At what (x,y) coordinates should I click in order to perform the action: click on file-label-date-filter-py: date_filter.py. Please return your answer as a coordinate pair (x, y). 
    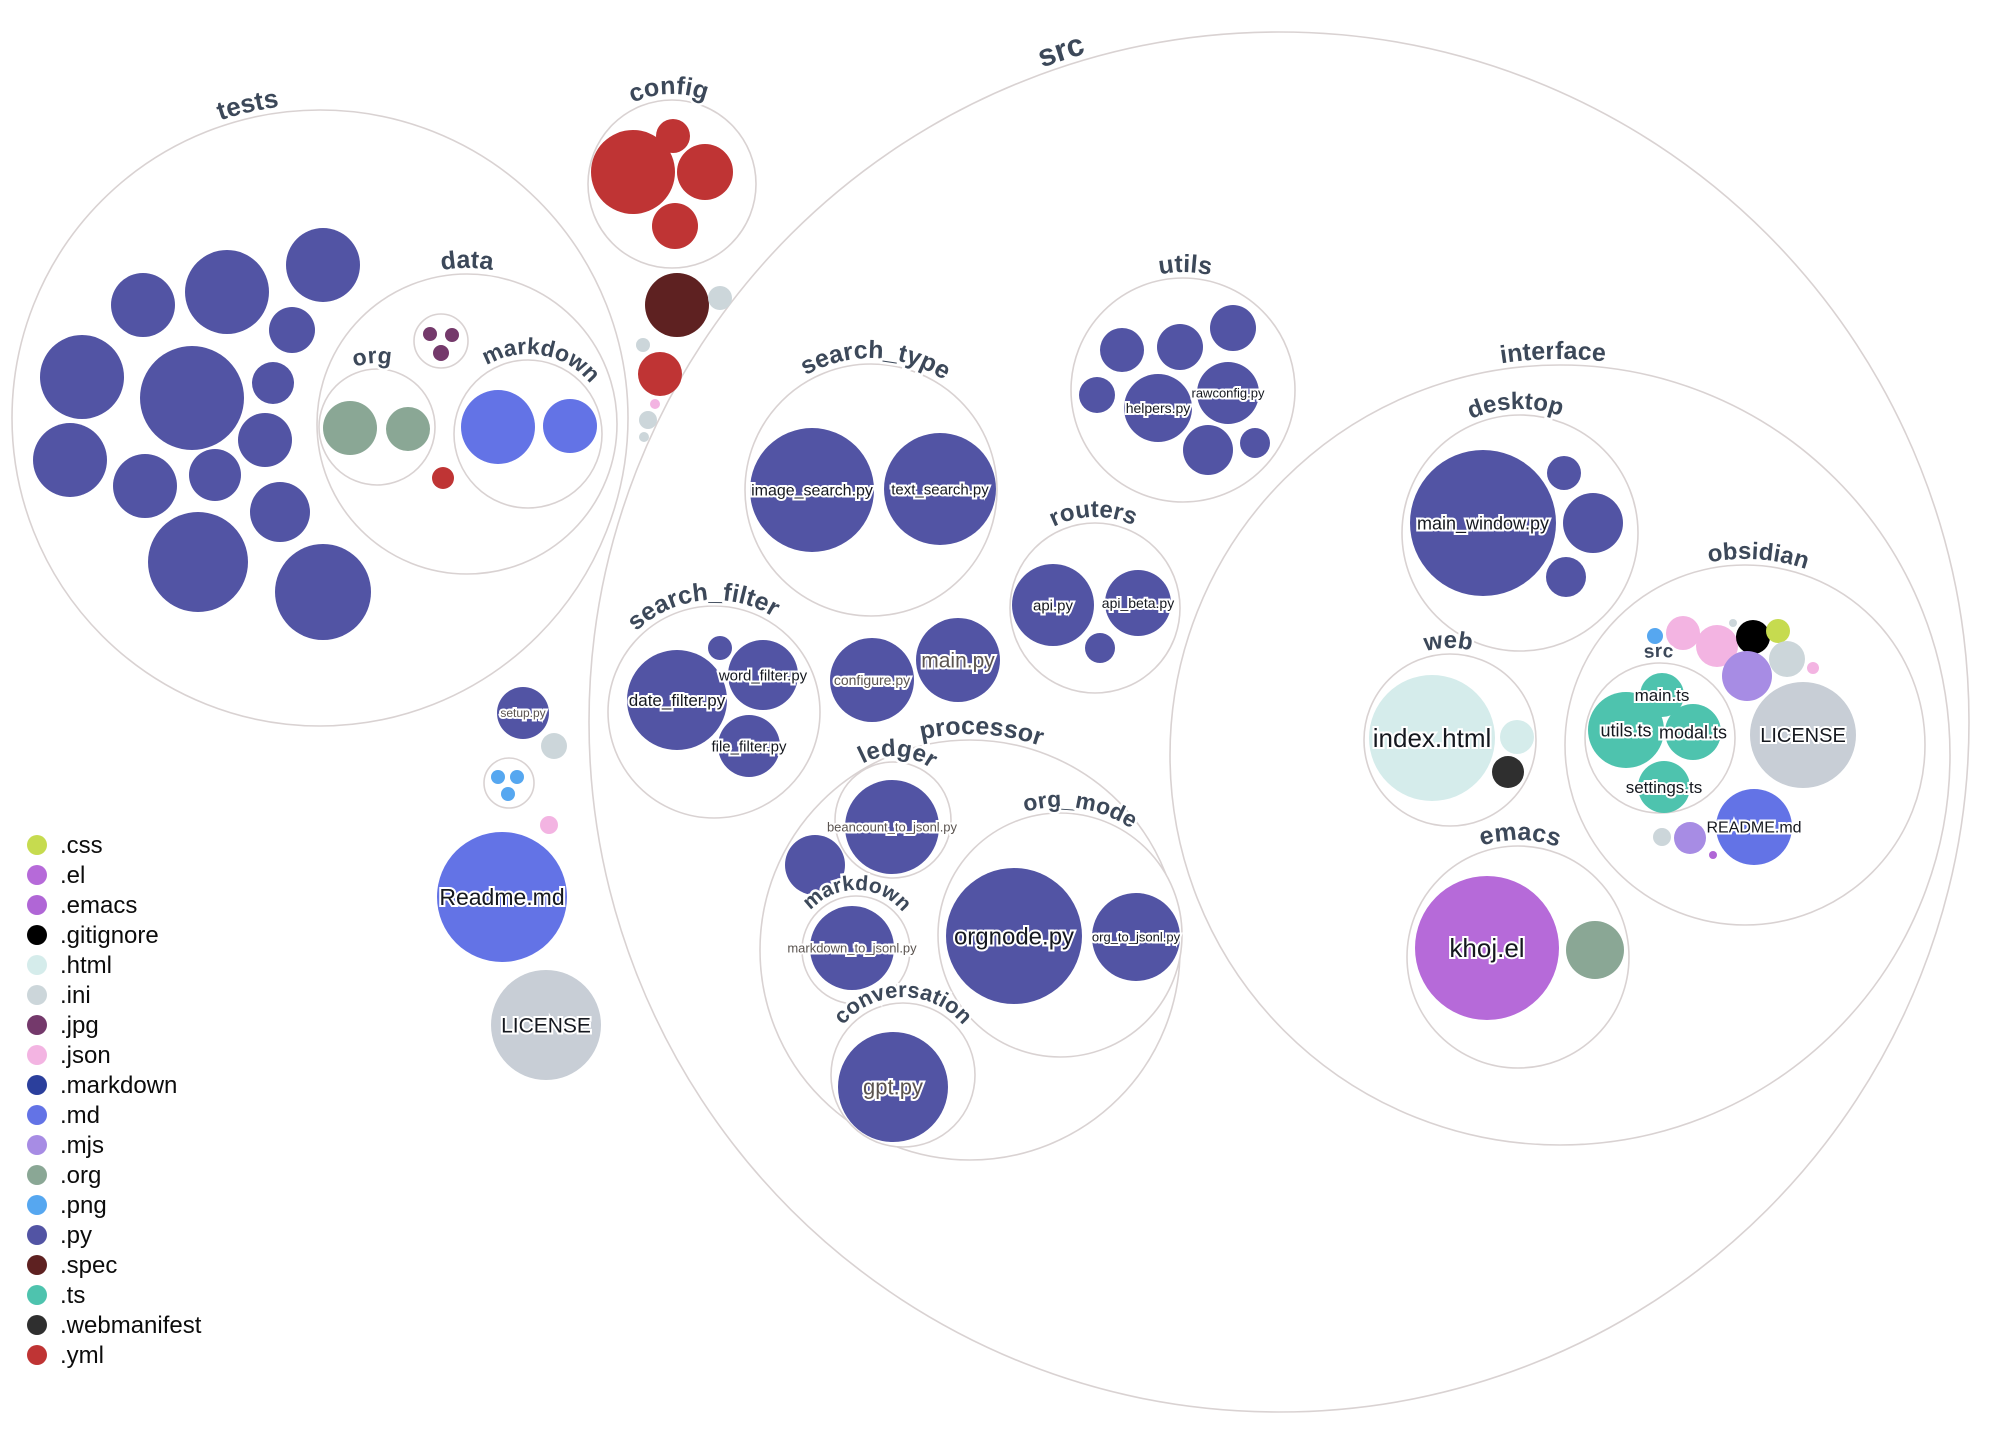
    Looking at the image, I should click on (677, 700).